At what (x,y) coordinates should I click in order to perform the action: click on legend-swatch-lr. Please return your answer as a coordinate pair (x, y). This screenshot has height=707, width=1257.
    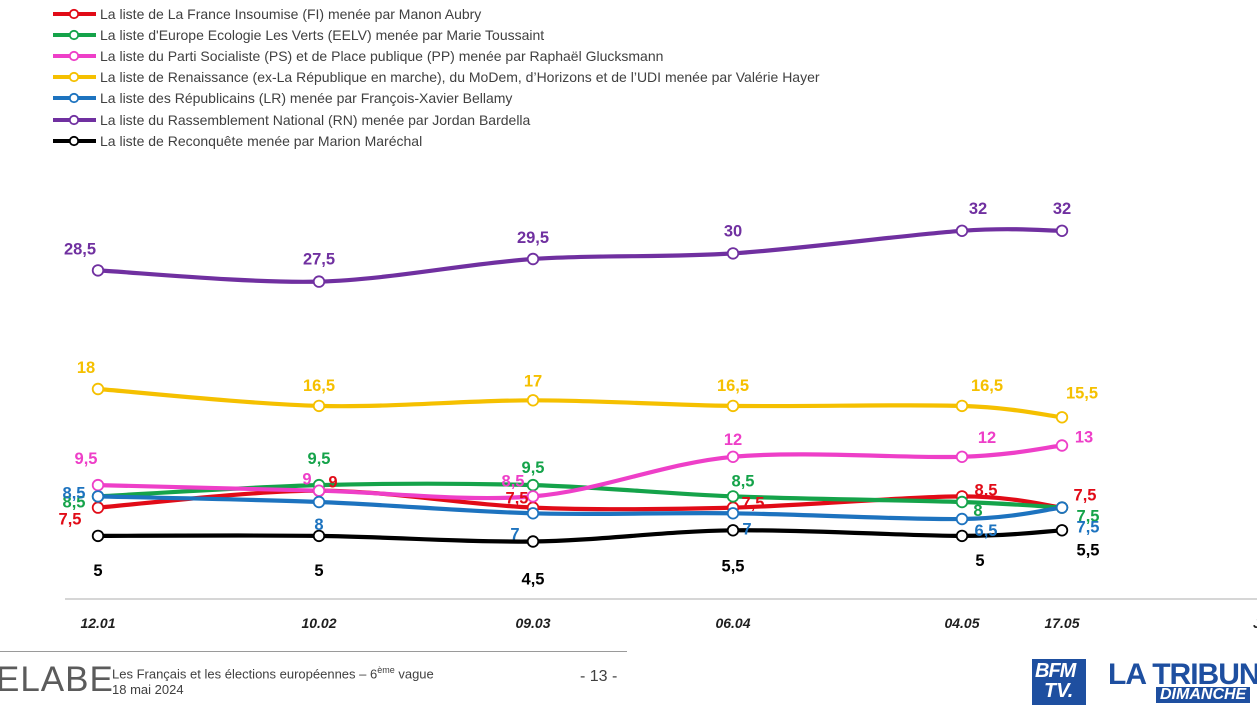
    Looking at the image, I should click on (74, 98).